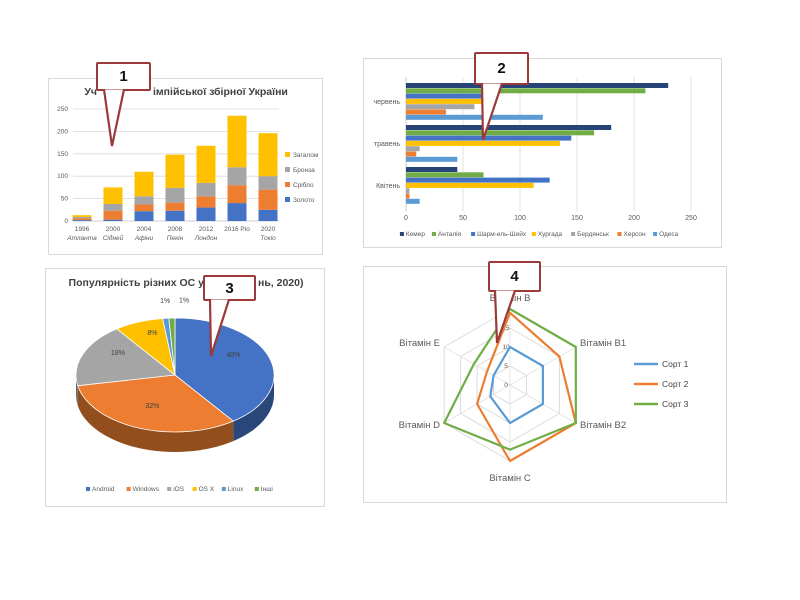 The height and width of the screenshot is (600, 800). What do you see at coordinates (118, 353) in the screenshot?
I see `pie-data-label: 18%` at bounding box center [118, 353].